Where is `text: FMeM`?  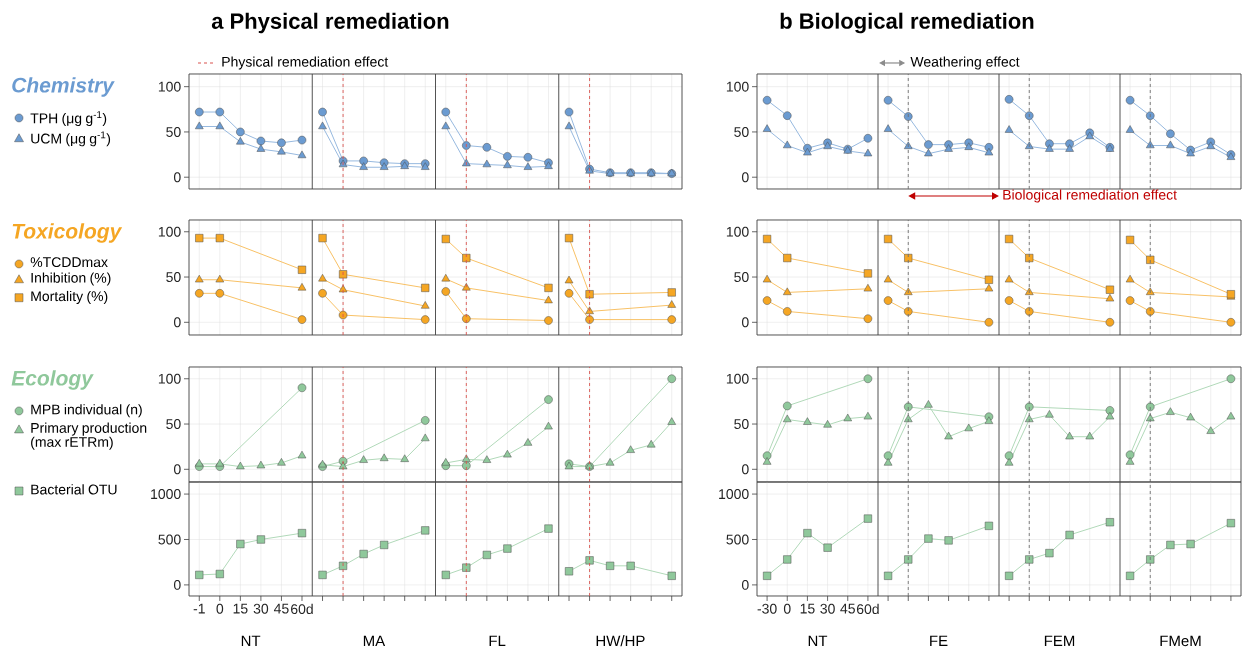
text: FMeM is located at coordinates (1180, 641).